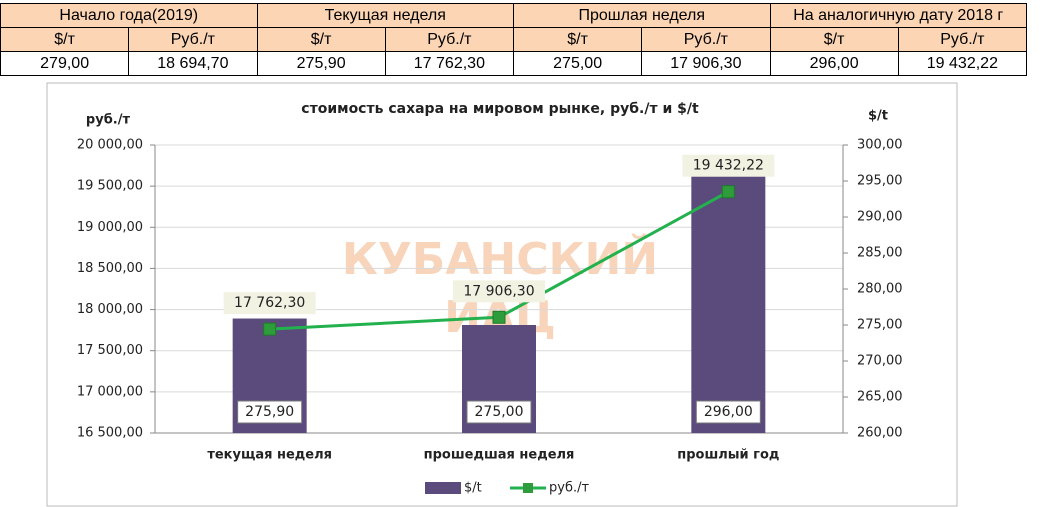 Image resolution: width=1045 pixels, height=507 pixels. Describe the element at coordinates (880, 397) in the screenshot. I see `y2-tick-label: 265,00` at that location.